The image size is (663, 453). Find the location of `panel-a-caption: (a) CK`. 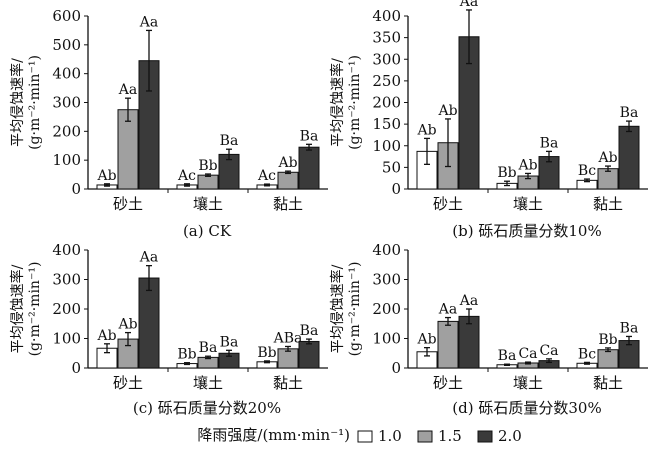

panel-a-caption: (a) CK is located at coordinates (207, 231).